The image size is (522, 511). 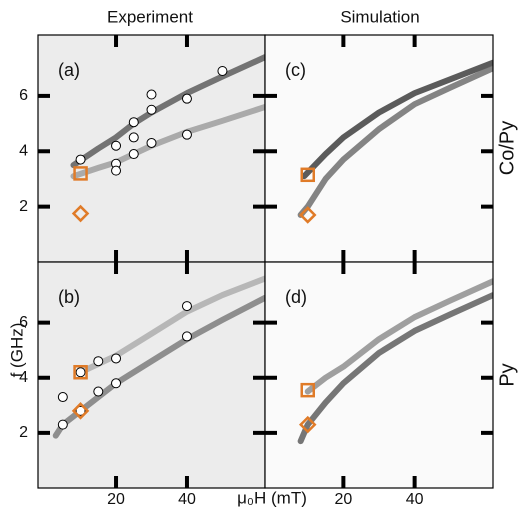 I want to click on panel-label: (a), so click(x=69, y=70).